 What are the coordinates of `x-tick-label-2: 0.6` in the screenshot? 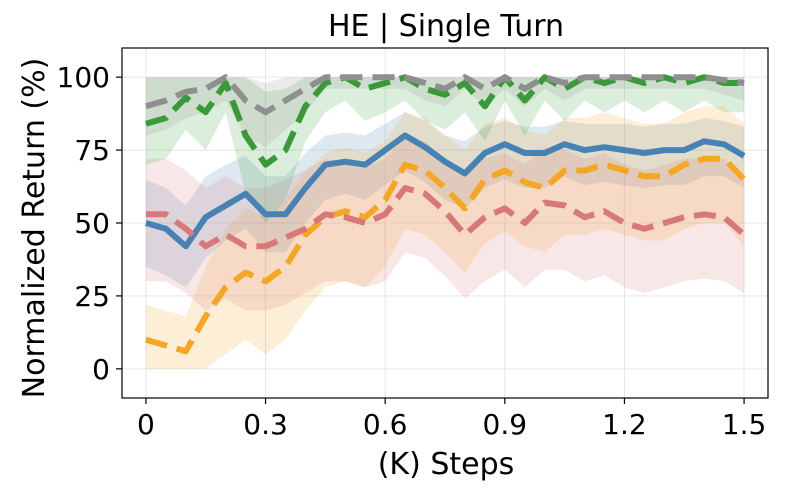 It's located at (385, 424).